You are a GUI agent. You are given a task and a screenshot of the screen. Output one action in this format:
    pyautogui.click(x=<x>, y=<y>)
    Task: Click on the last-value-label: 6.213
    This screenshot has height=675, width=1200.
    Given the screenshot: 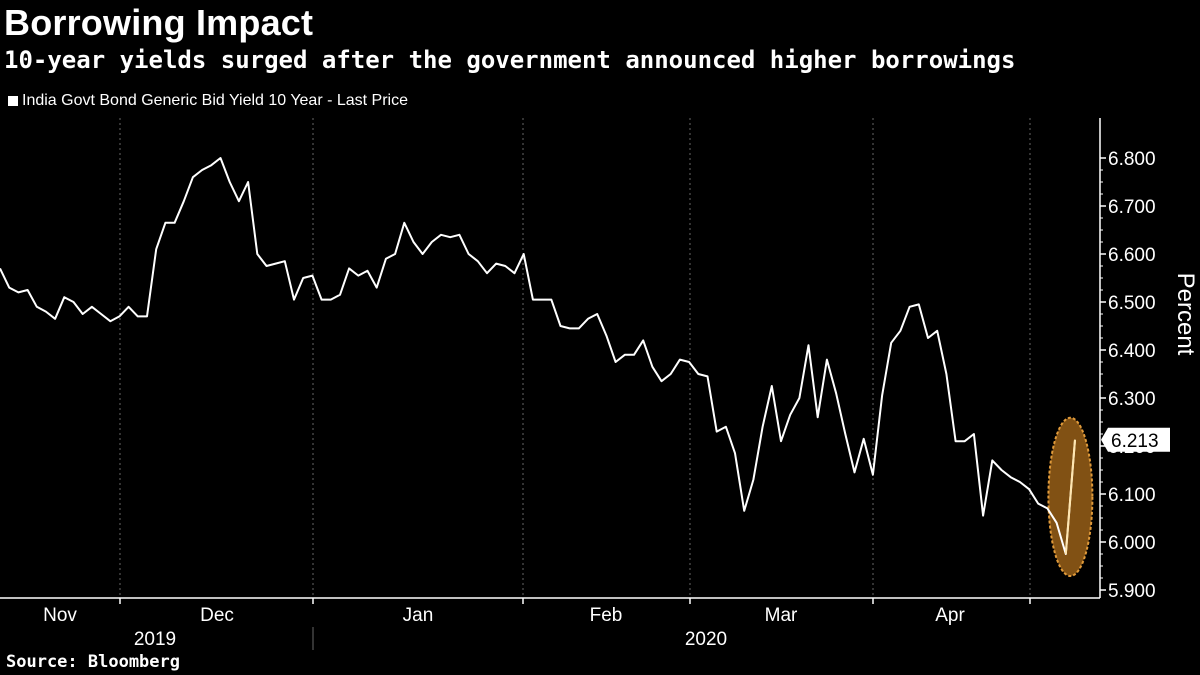 What is the action you would take?
    pyautogui.click(x=1135, y=439)
    